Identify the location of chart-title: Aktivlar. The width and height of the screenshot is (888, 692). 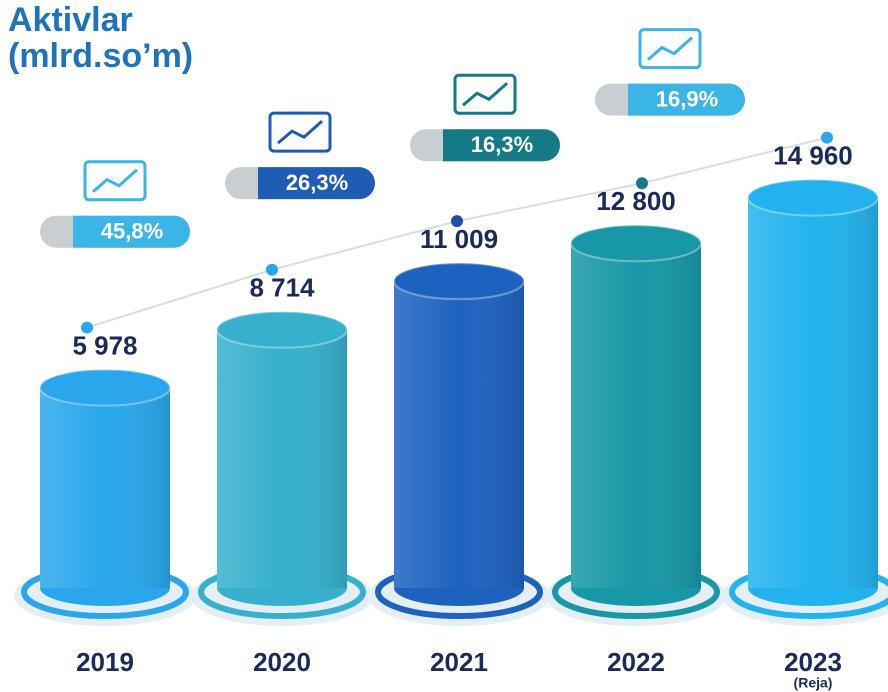
(70, 20).